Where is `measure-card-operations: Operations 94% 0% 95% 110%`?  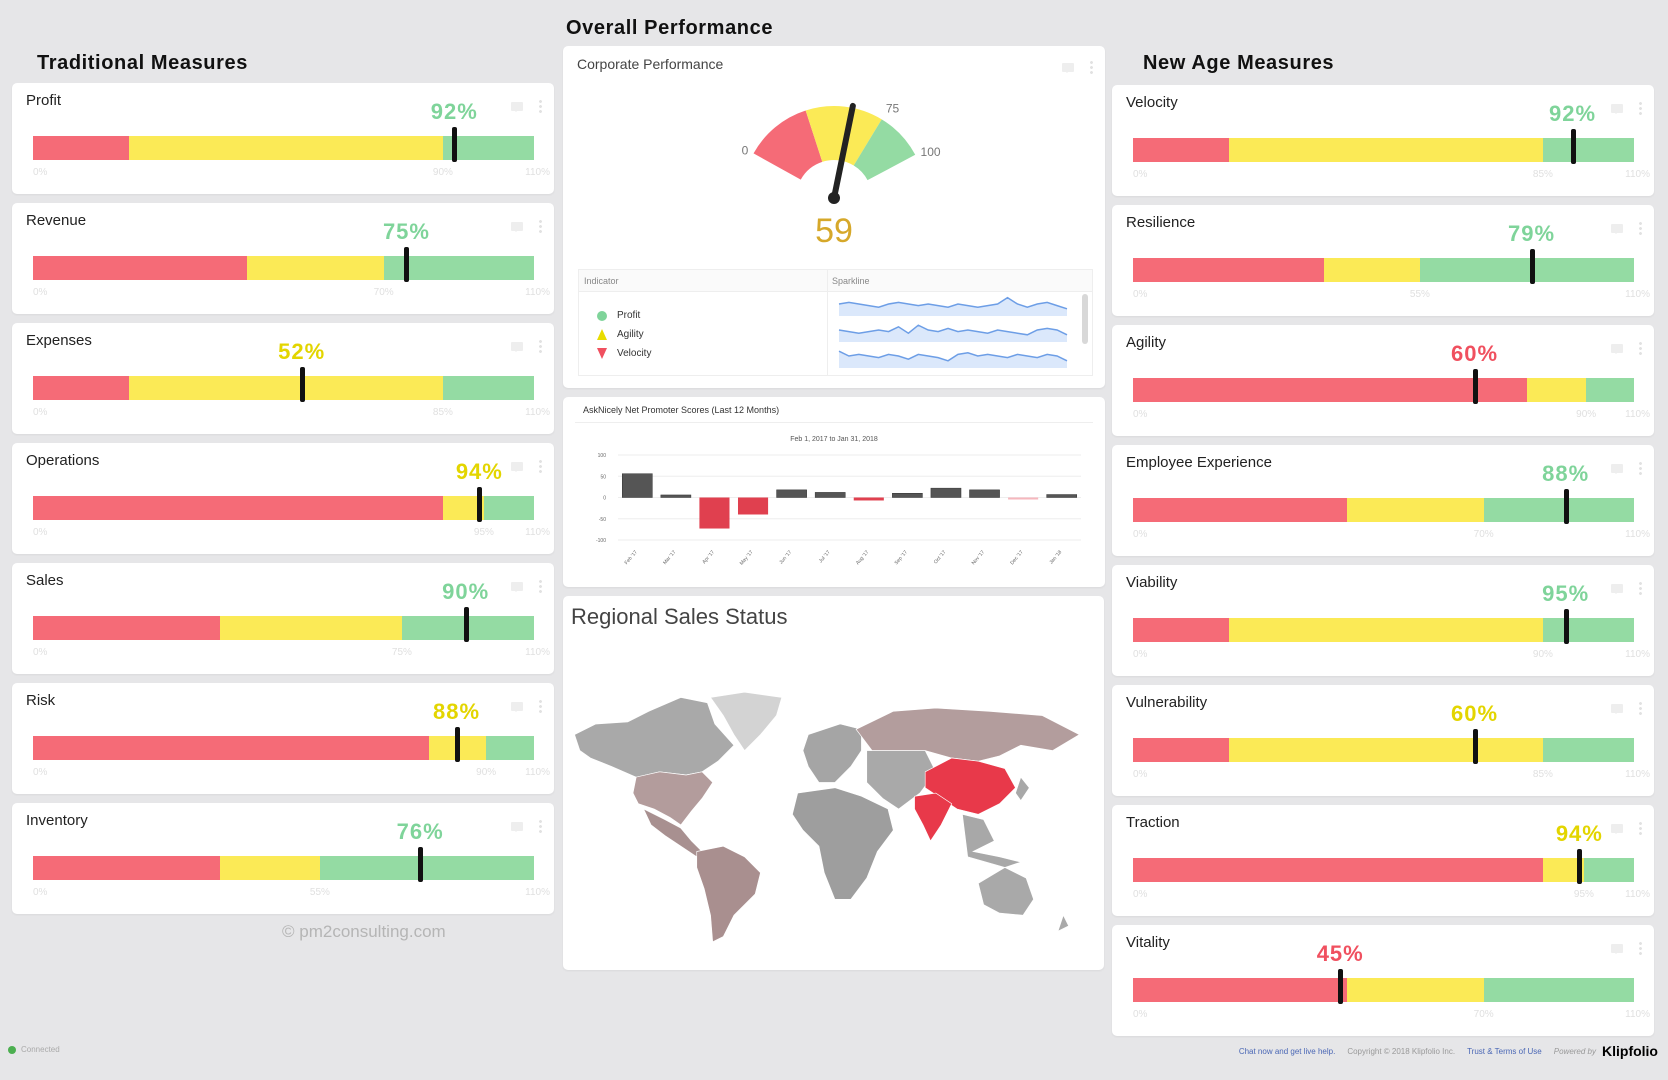
measure-card-operations: Operations 94% 0% 95% 110% is located at coordinates (283, 498).